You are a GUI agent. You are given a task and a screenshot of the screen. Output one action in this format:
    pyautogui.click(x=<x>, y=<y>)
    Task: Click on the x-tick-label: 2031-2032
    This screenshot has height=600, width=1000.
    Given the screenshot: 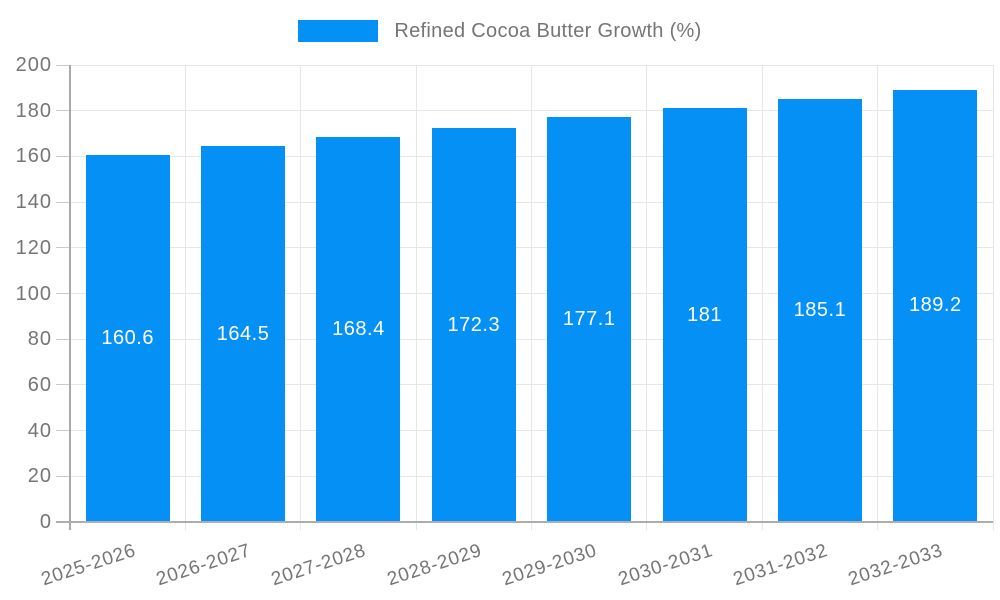 What is the action you would take?
    pyautogui.click(x=780, y=565)
    